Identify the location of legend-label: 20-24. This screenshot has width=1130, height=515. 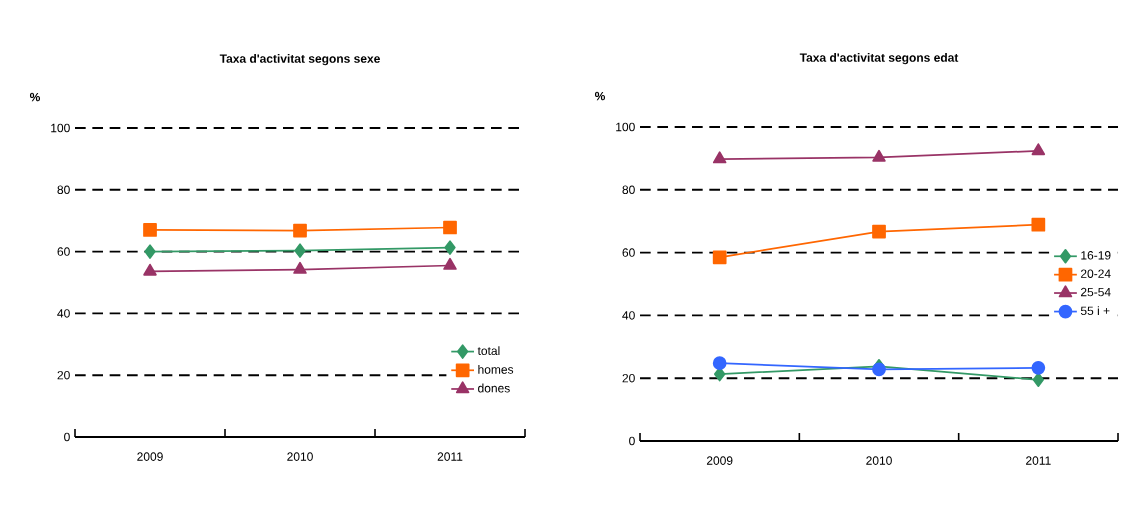
(1095, 273).